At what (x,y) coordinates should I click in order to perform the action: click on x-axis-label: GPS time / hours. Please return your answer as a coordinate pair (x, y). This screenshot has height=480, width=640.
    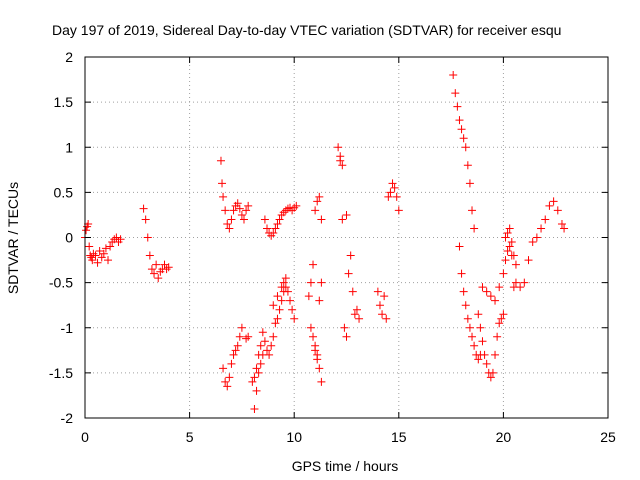
    Looking at the image, I should click on (345, 466).